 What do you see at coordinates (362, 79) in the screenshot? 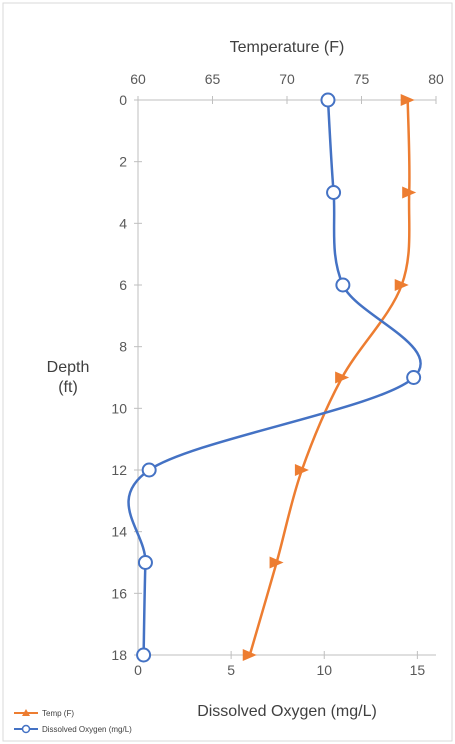
I see `top-axis-tick-label: 75` at bounding box center [362, 79].